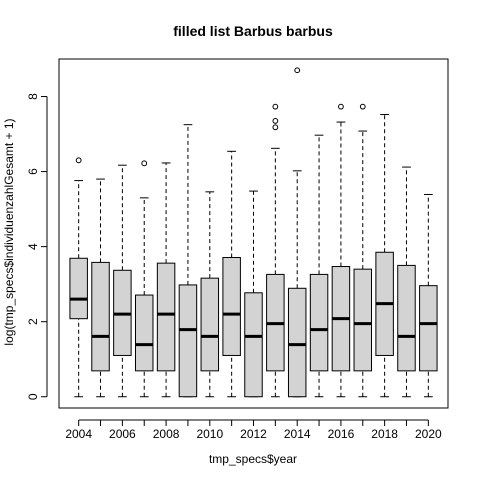 Image resolution: width=480 pixels, height=480 pixels. What do you see at coordinates (33, 321) in the screenshot?
I see `y-tick-label: 2` at bounding box center [33, 321].